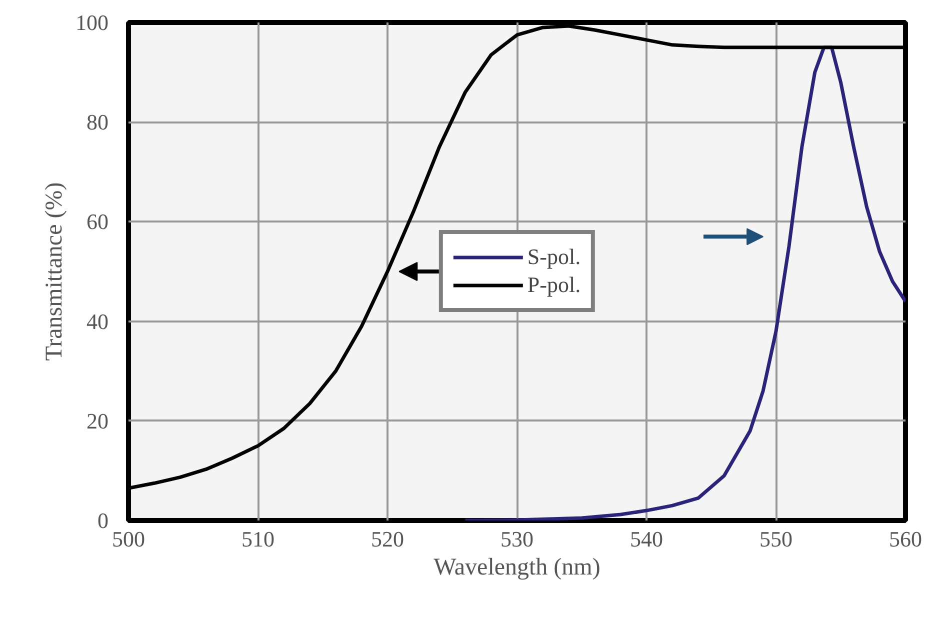 This screenshot has height=620, width=930. I want to click on x-tick-label: 540, so click(646, 539).